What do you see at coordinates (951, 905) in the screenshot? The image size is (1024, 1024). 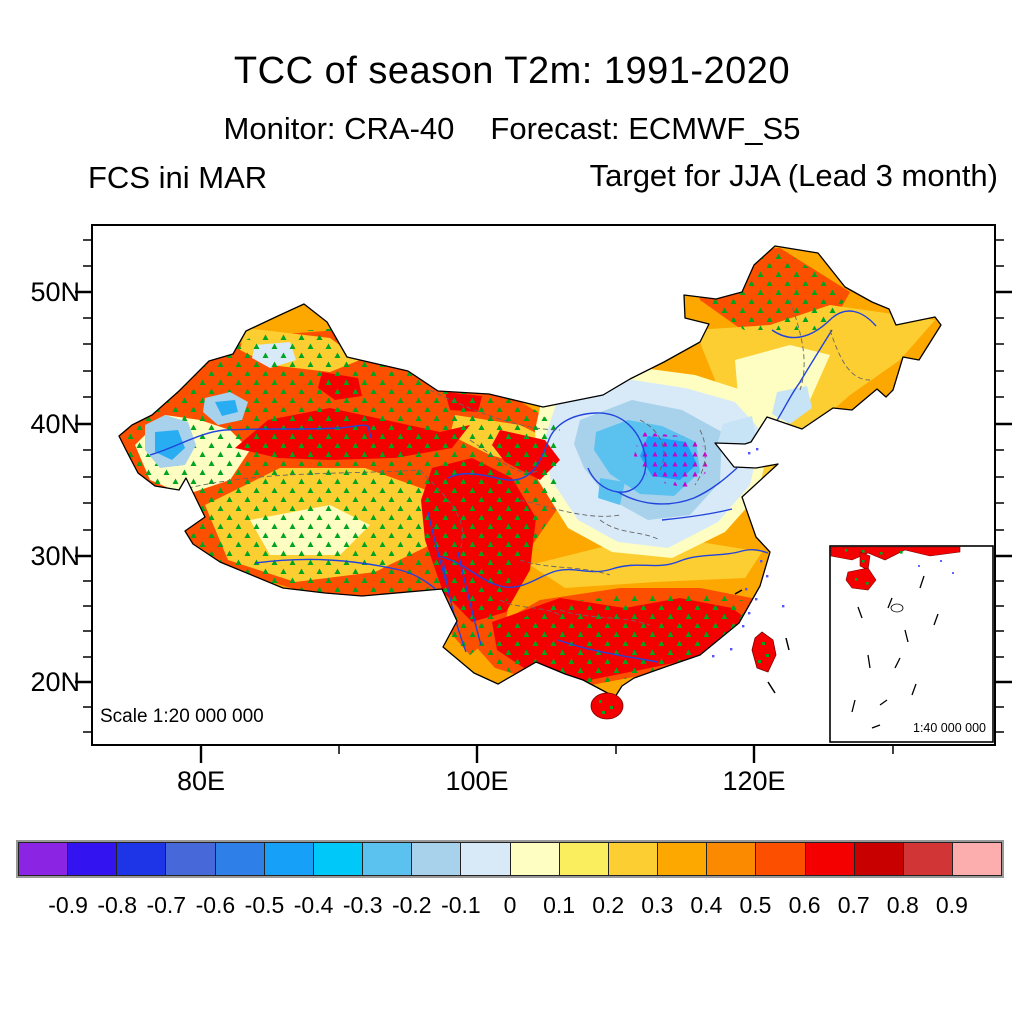 I see `colorbar-tick-0.9: 0.9` at bounding box center [951, 905].